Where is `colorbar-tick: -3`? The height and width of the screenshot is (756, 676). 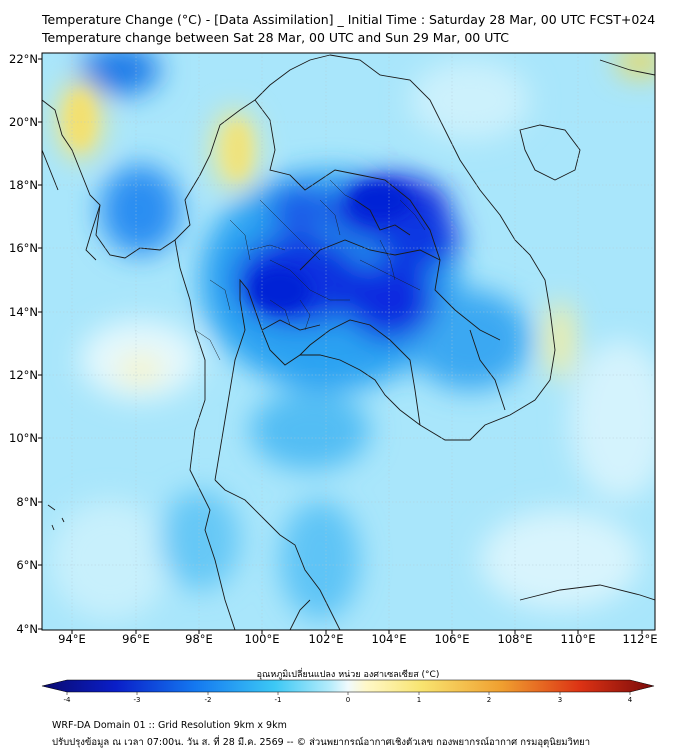 colorbar-tick: -3 is located at coordinates (137, 700).